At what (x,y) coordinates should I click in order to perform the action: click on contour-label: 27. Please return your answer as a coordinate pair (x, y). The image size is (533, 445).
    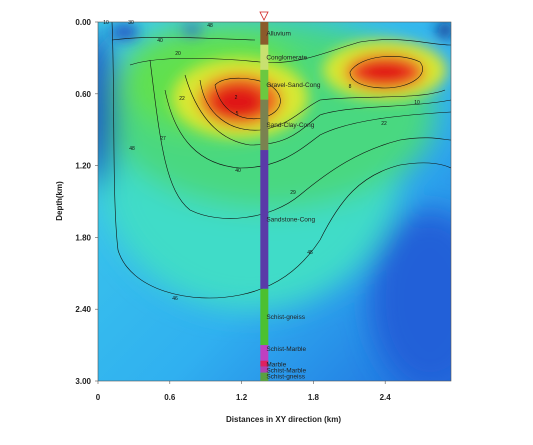
    Looking at the image, I should click on (163, 139).